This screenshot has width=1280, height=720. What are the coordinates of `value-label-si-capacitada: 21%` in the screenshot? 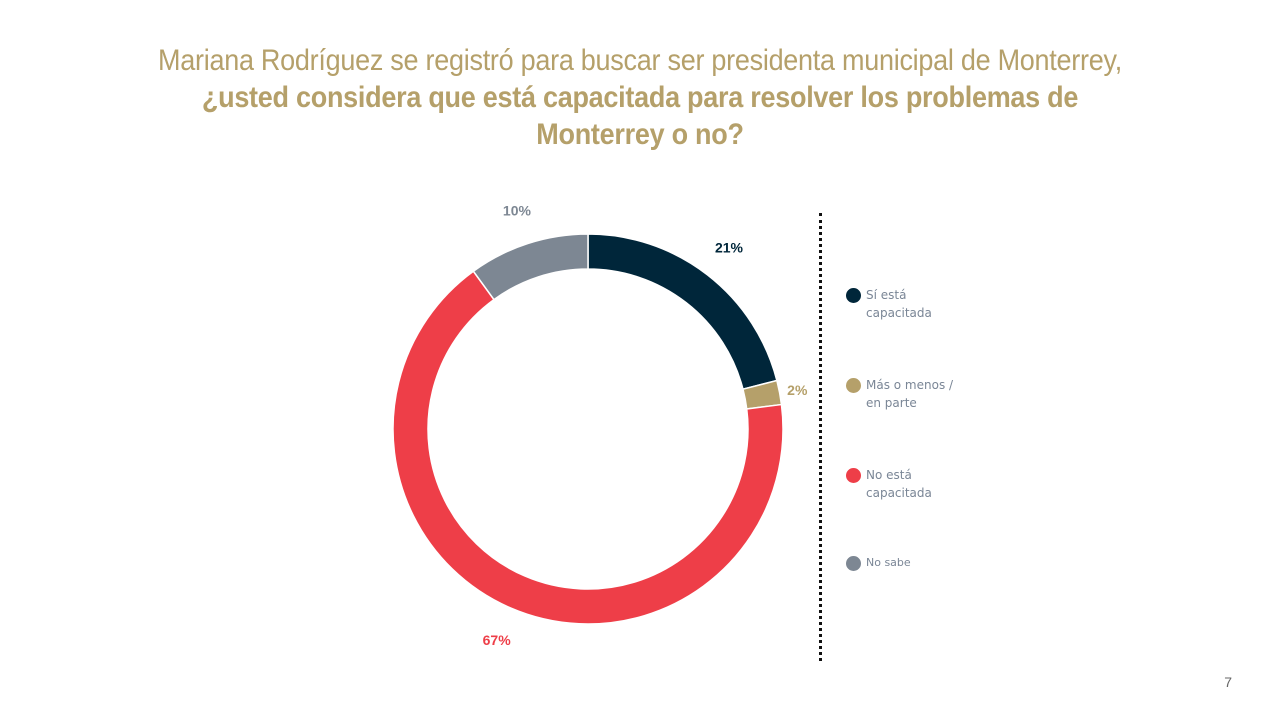 It's located at (729, 247).